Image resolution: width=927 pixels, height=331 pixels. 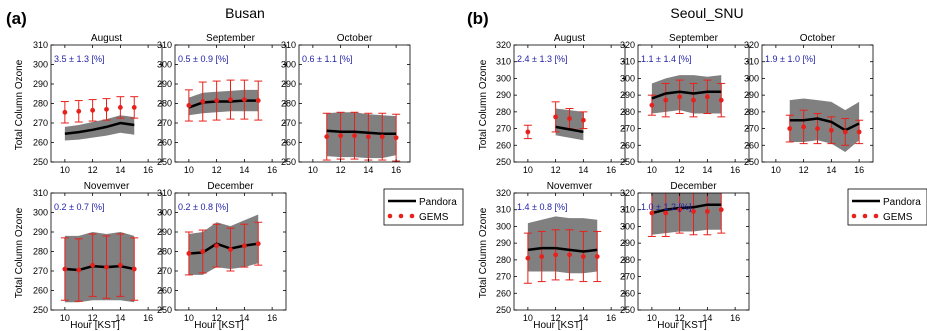 I want to click on group-a-label: (a), so click(x=16, y=18).